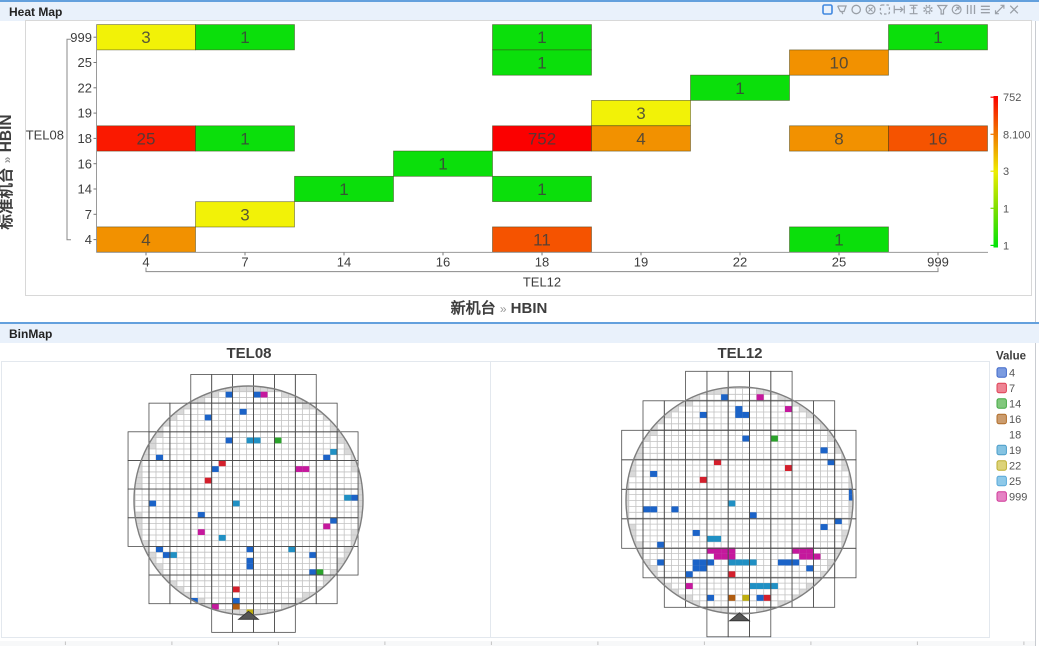 The width and height of the screenshot is (1039, 646). I want to click on svg-text: 新机台 » HBIN, so click(499, 308).